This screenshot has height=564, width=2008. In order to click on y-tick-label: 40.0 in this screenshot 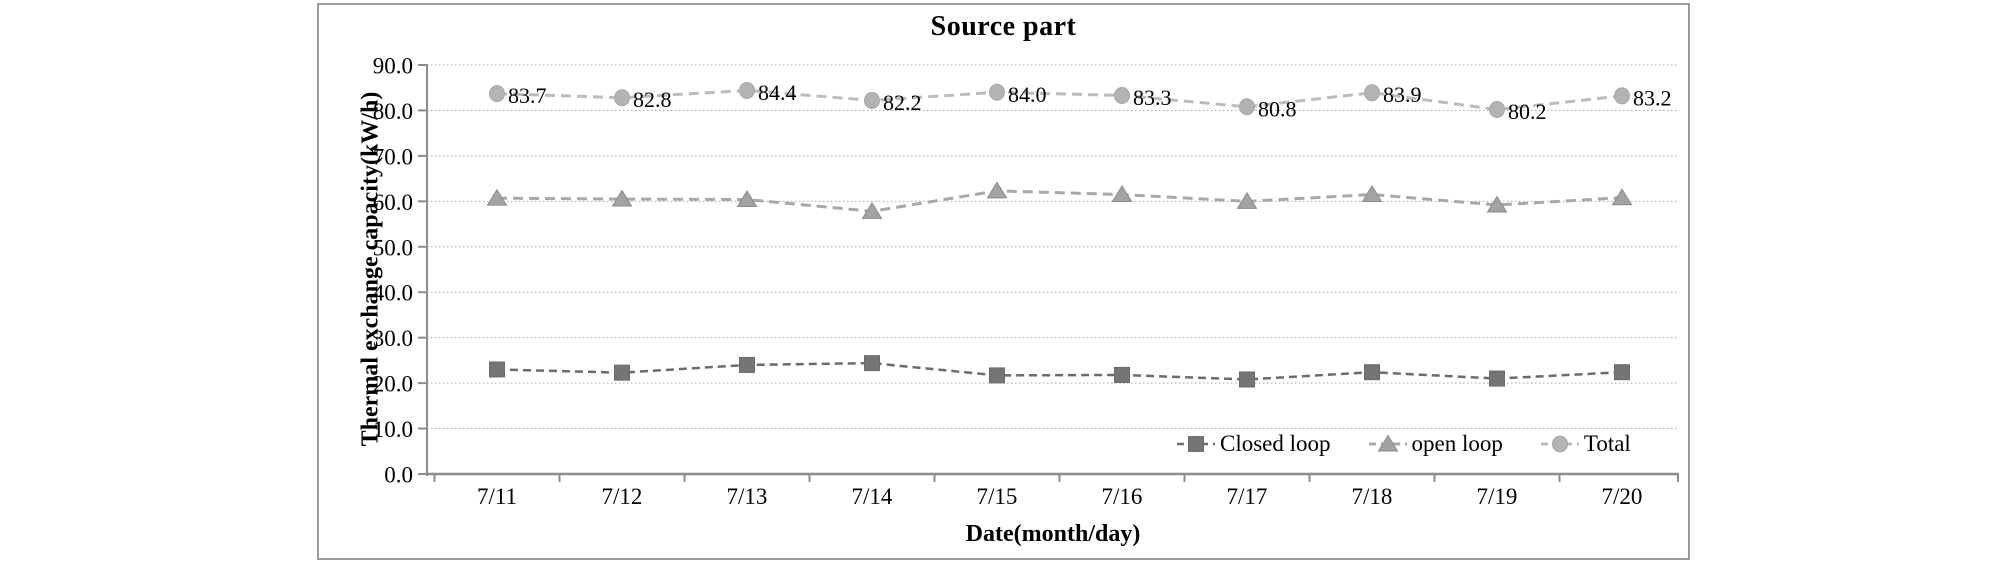, I will do `click(393, 293)`.